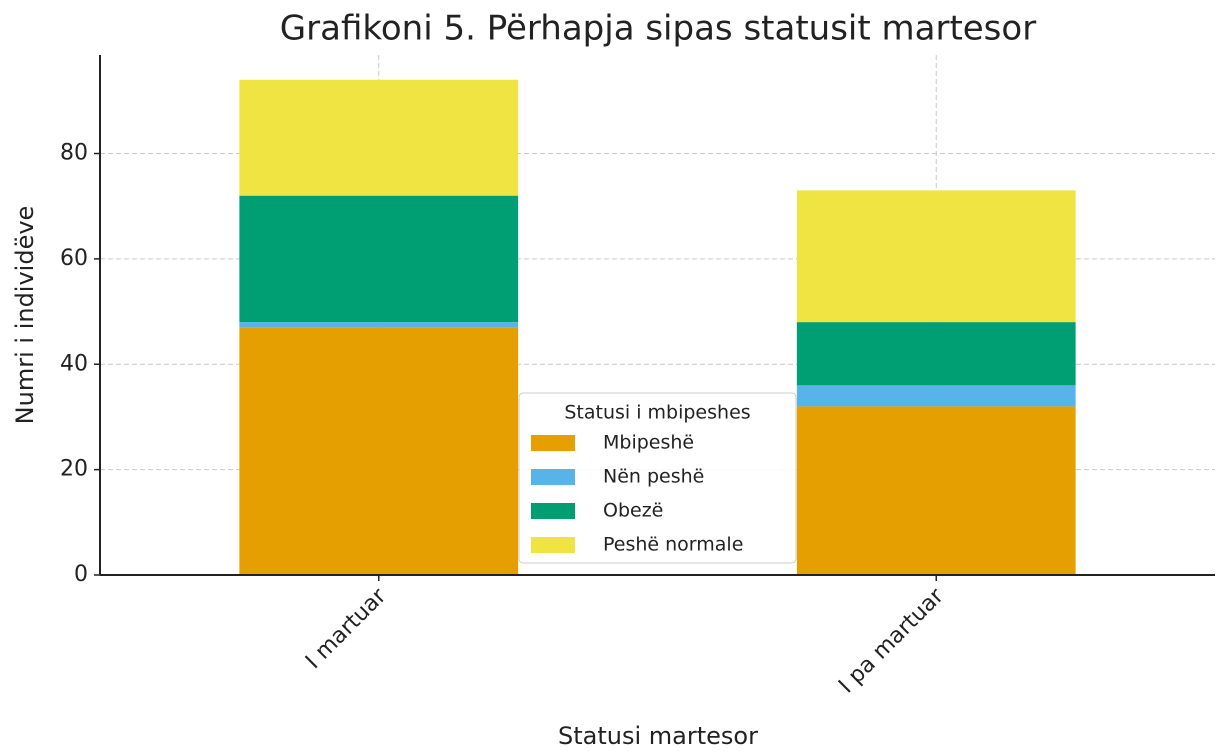 This screenshot has width=1219, height=751. What do you see at coordinates (25, 315) in the screenshot?
I see `y-axis-label: Numri i individëve` at bounding box center [25, 315].